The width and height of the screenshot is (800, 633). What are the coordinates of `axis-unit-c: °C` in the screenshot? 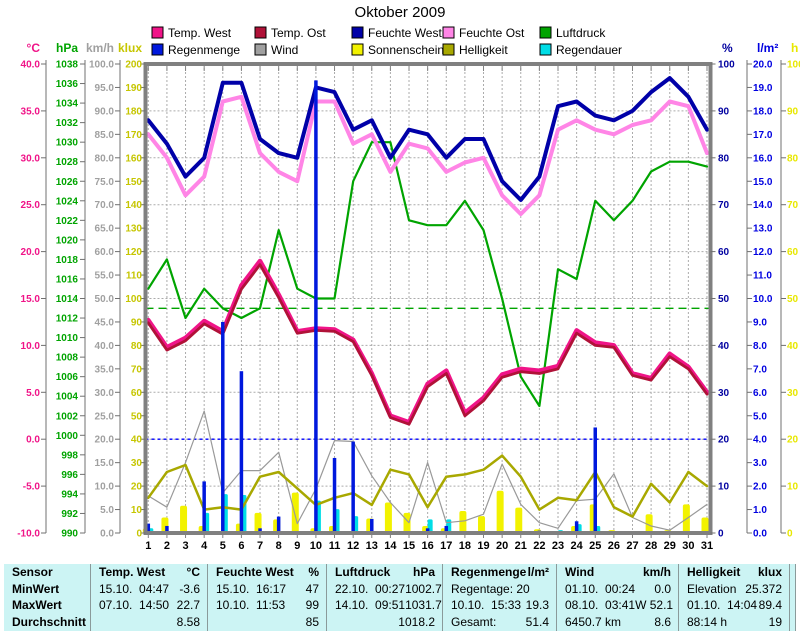 It's located at (34, 48).